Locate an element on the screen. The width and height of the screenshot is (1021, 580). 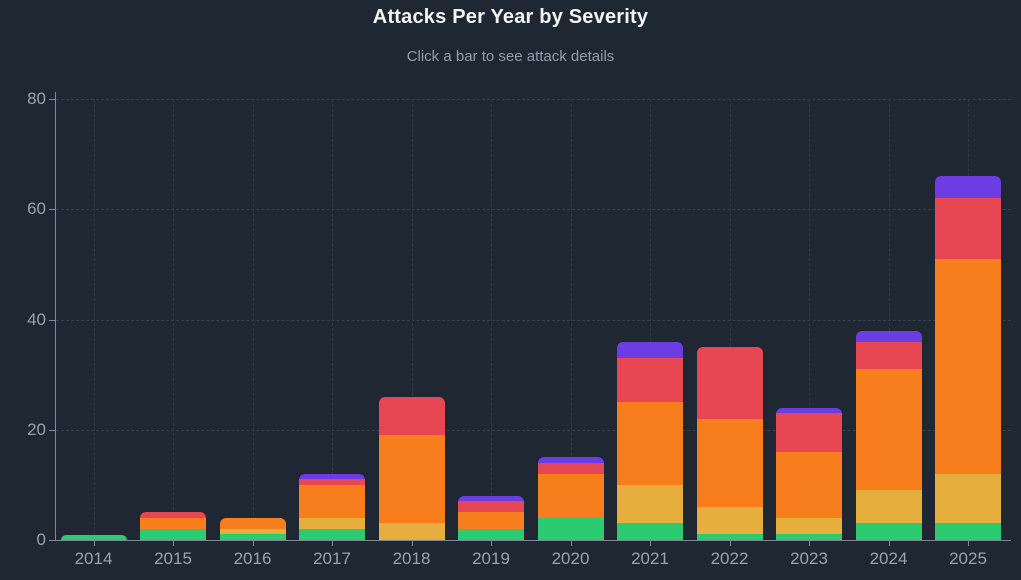
y-axis-tick-label: 60 is located at coordinates (36, 209).